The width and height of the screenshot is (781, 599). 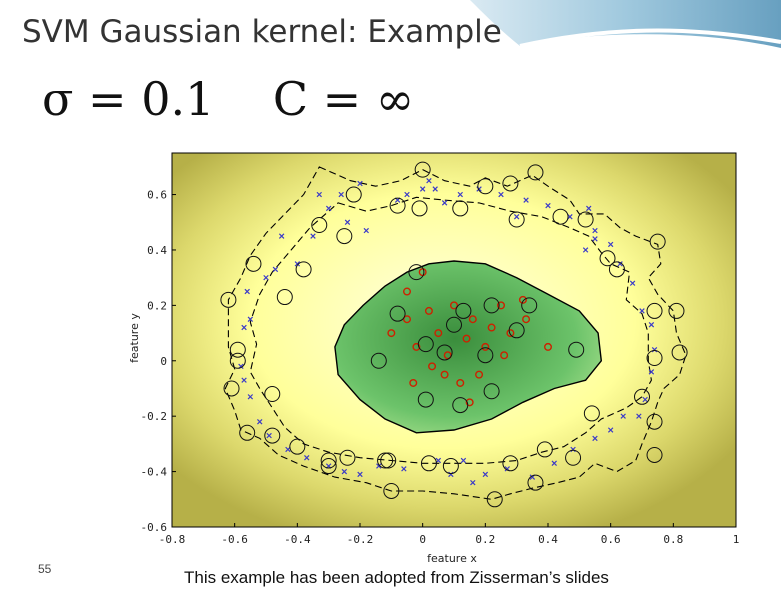 I want to click on x-tick-label: 0, so click(x=422, y=539).